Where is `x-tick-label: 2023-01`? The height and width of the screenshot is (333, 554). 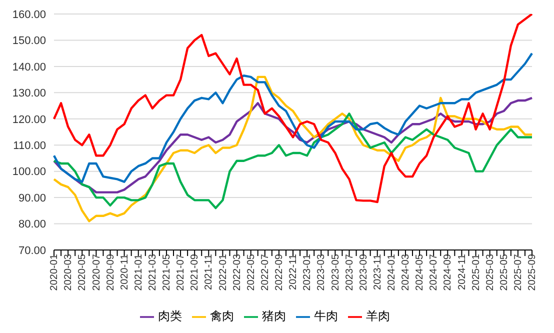
x-tick-label: 2023-01 is located at coordinates (308, 272).